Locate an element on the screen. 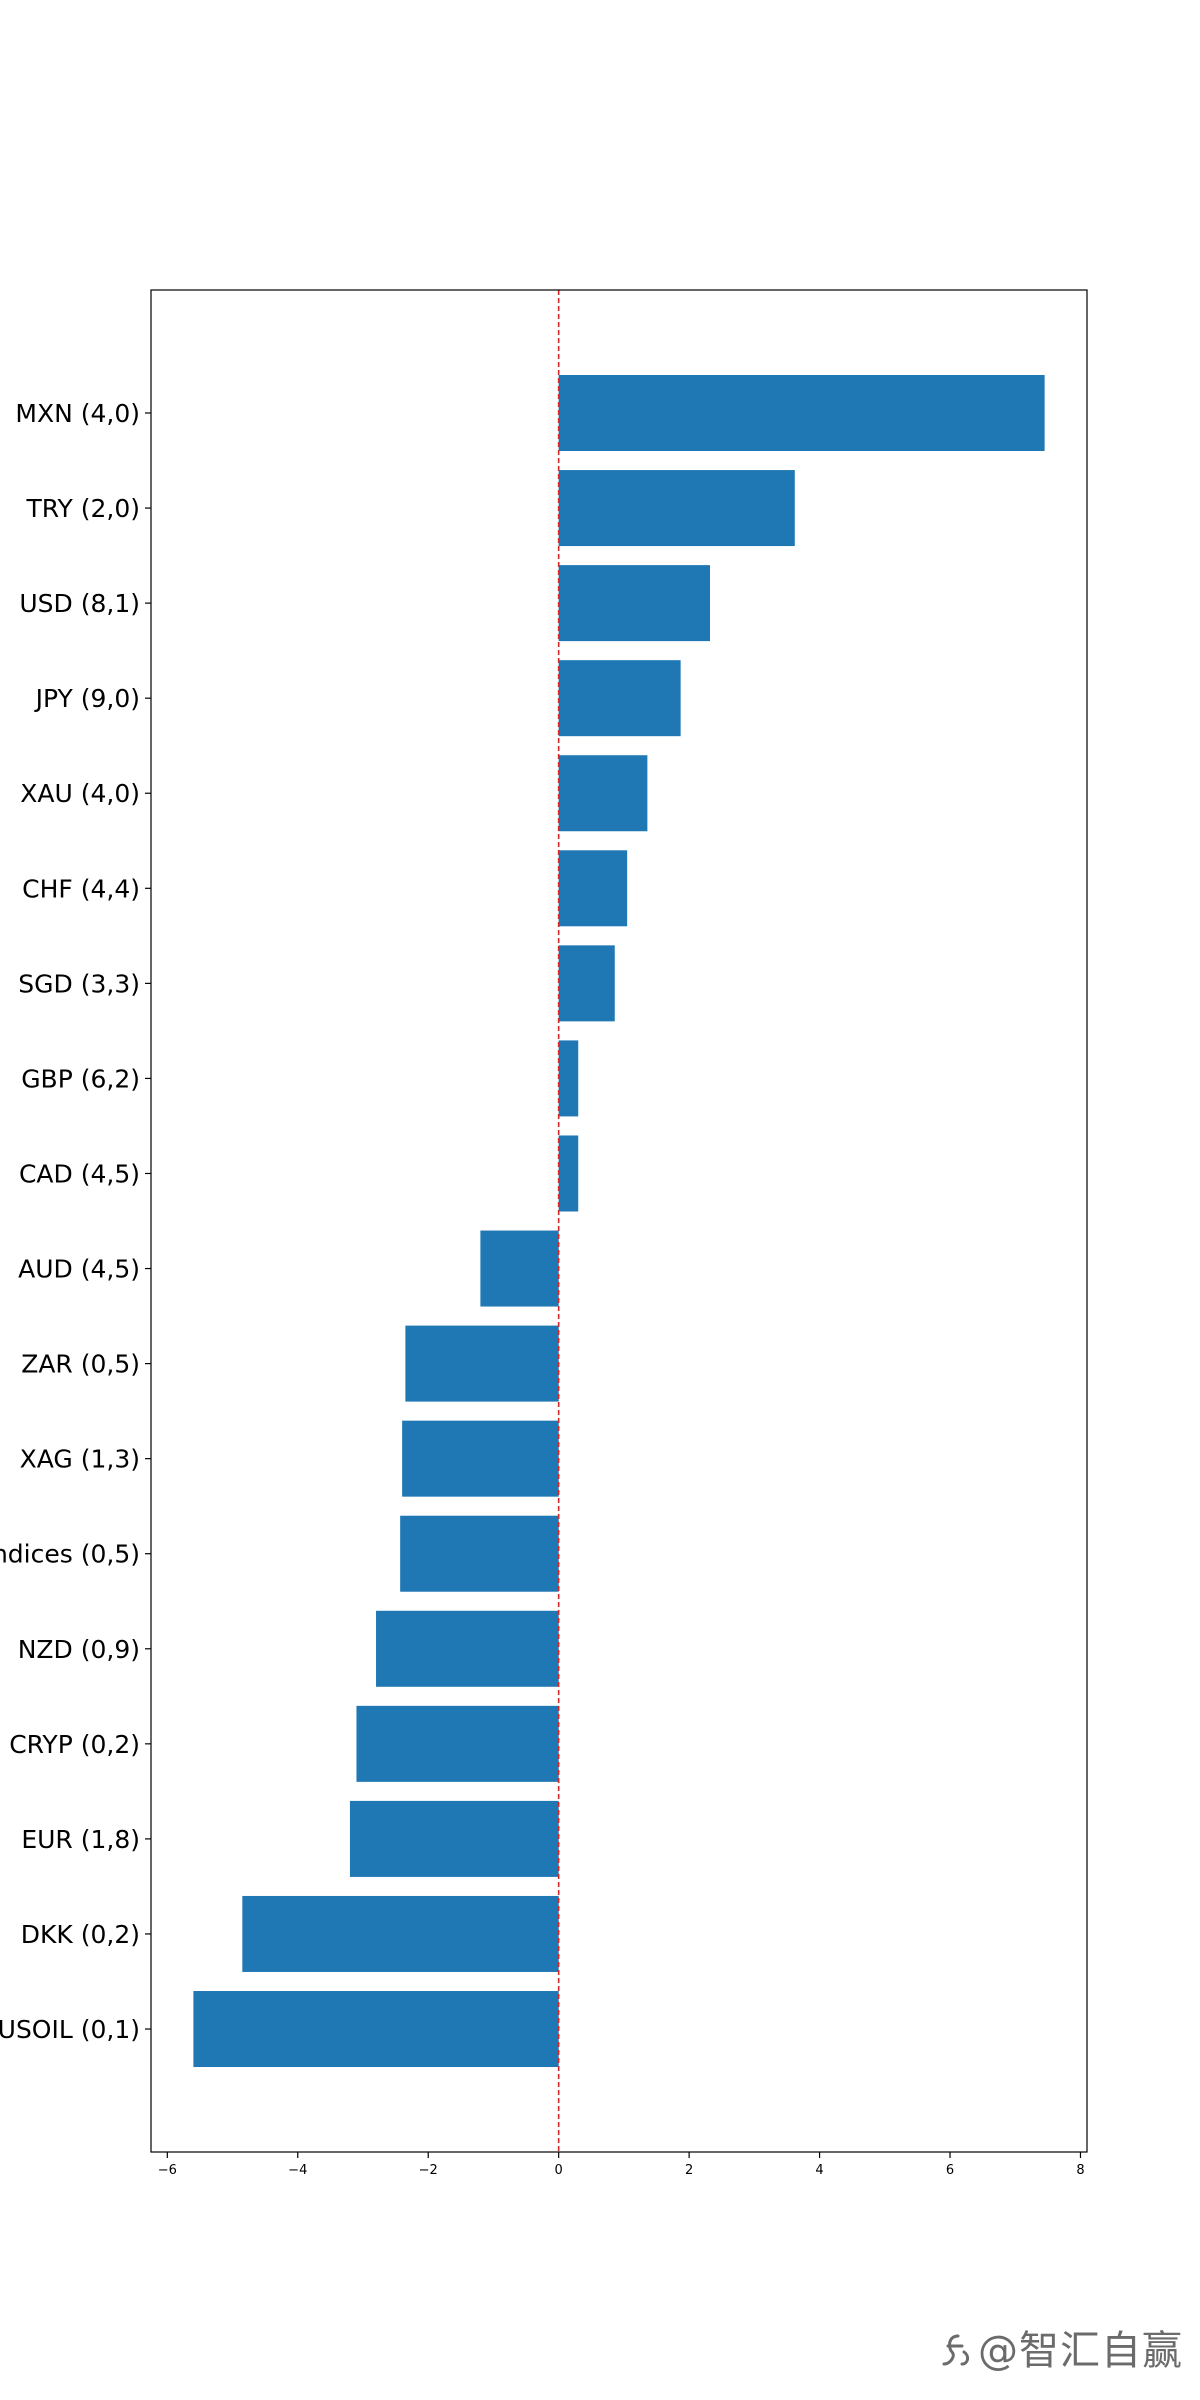 The height and width of the screenshot is (2400, 1200). x-tick-label: 4 is located at coordinates (819, 2170).